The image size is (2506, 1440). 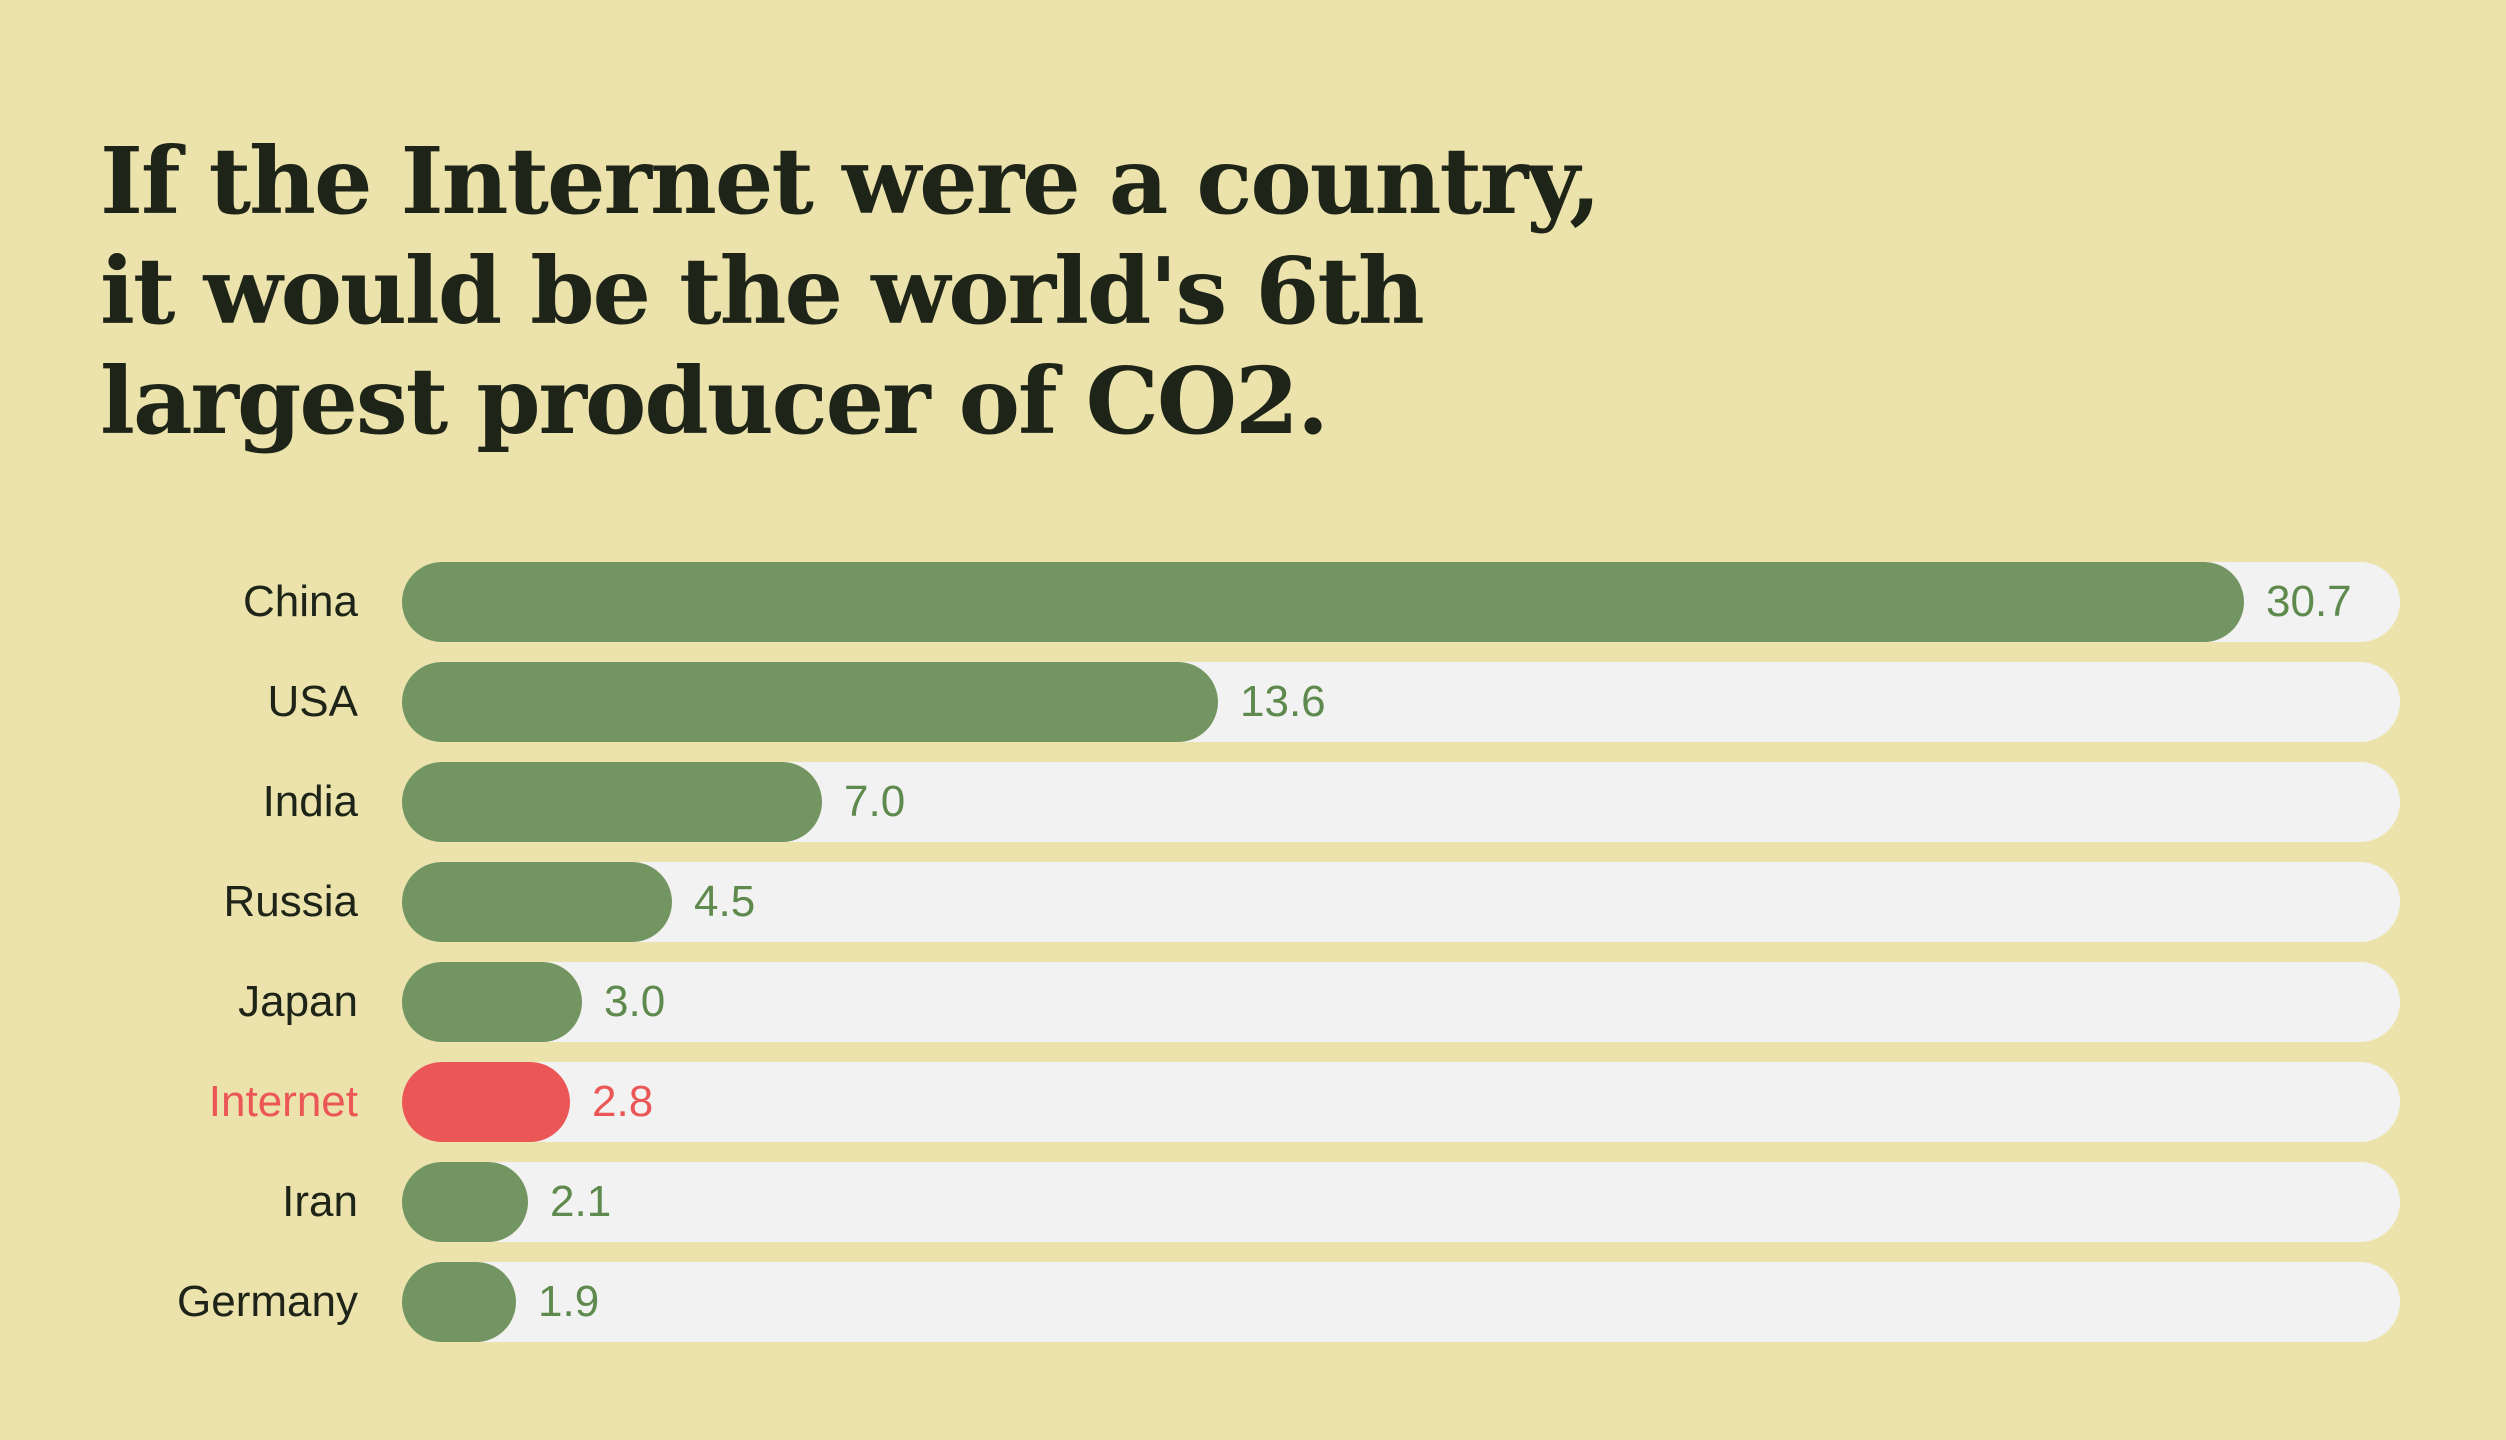 I want to click on bar-row: Russia 4.5, so click(x=1253, y=902).